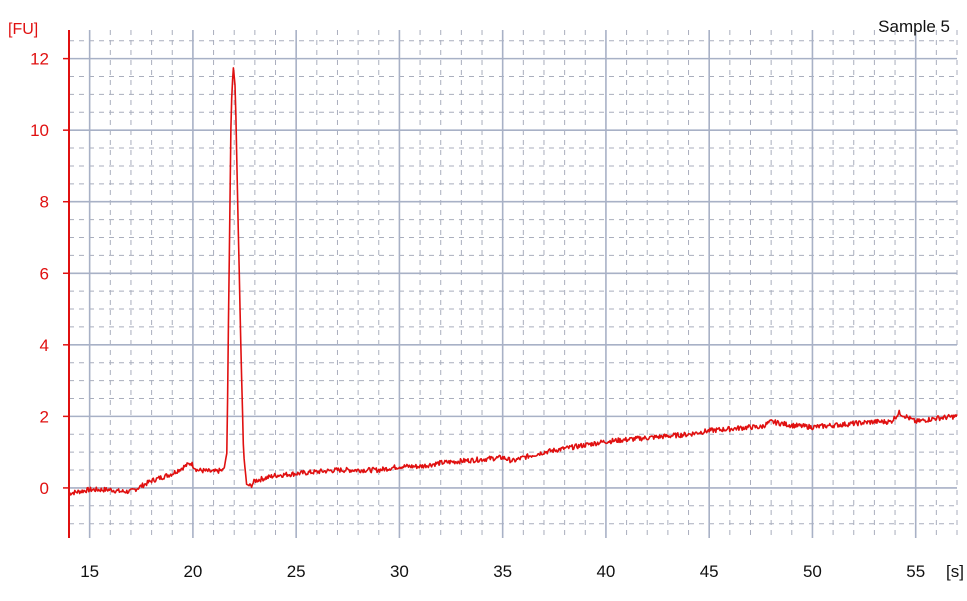 This screenshot has height=601, width=967. What do you see at coordinates (89, 571) in the screenshot?
I see `x-tick-label: 15` at bounding box center [89, 571].